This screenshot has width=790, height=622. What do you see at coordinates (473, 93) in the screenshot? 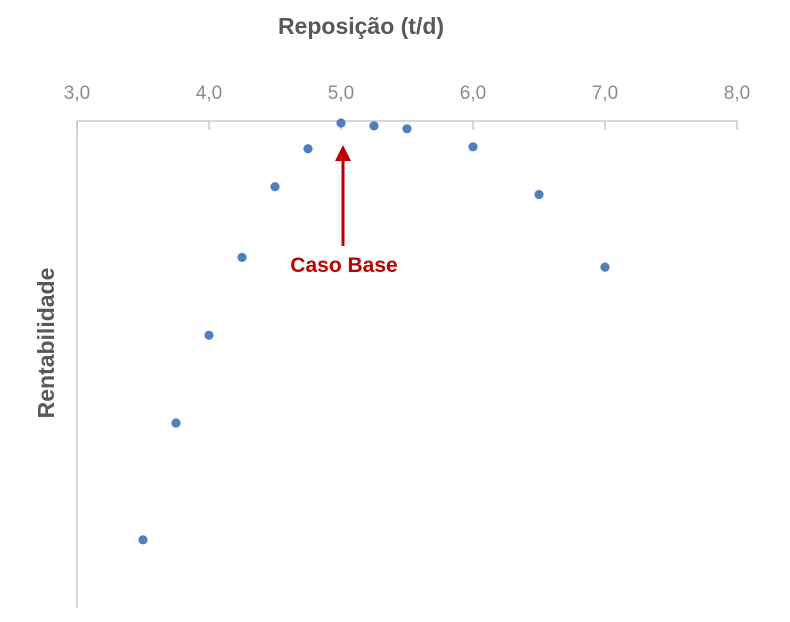
I see `x-tick-label: 6,0` at bounding box center [473, 93].